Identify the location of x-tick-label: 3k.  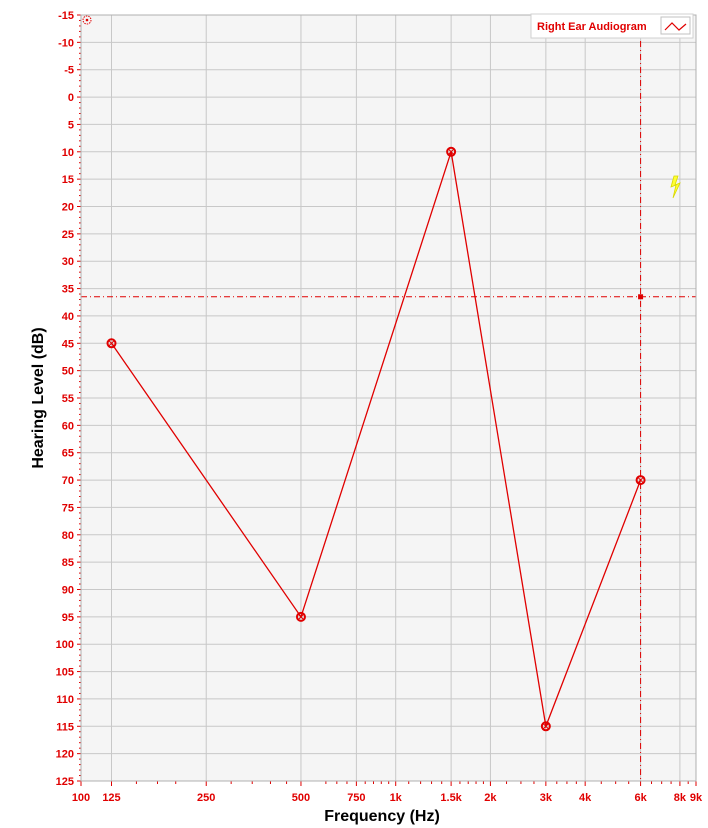
(546, 798).